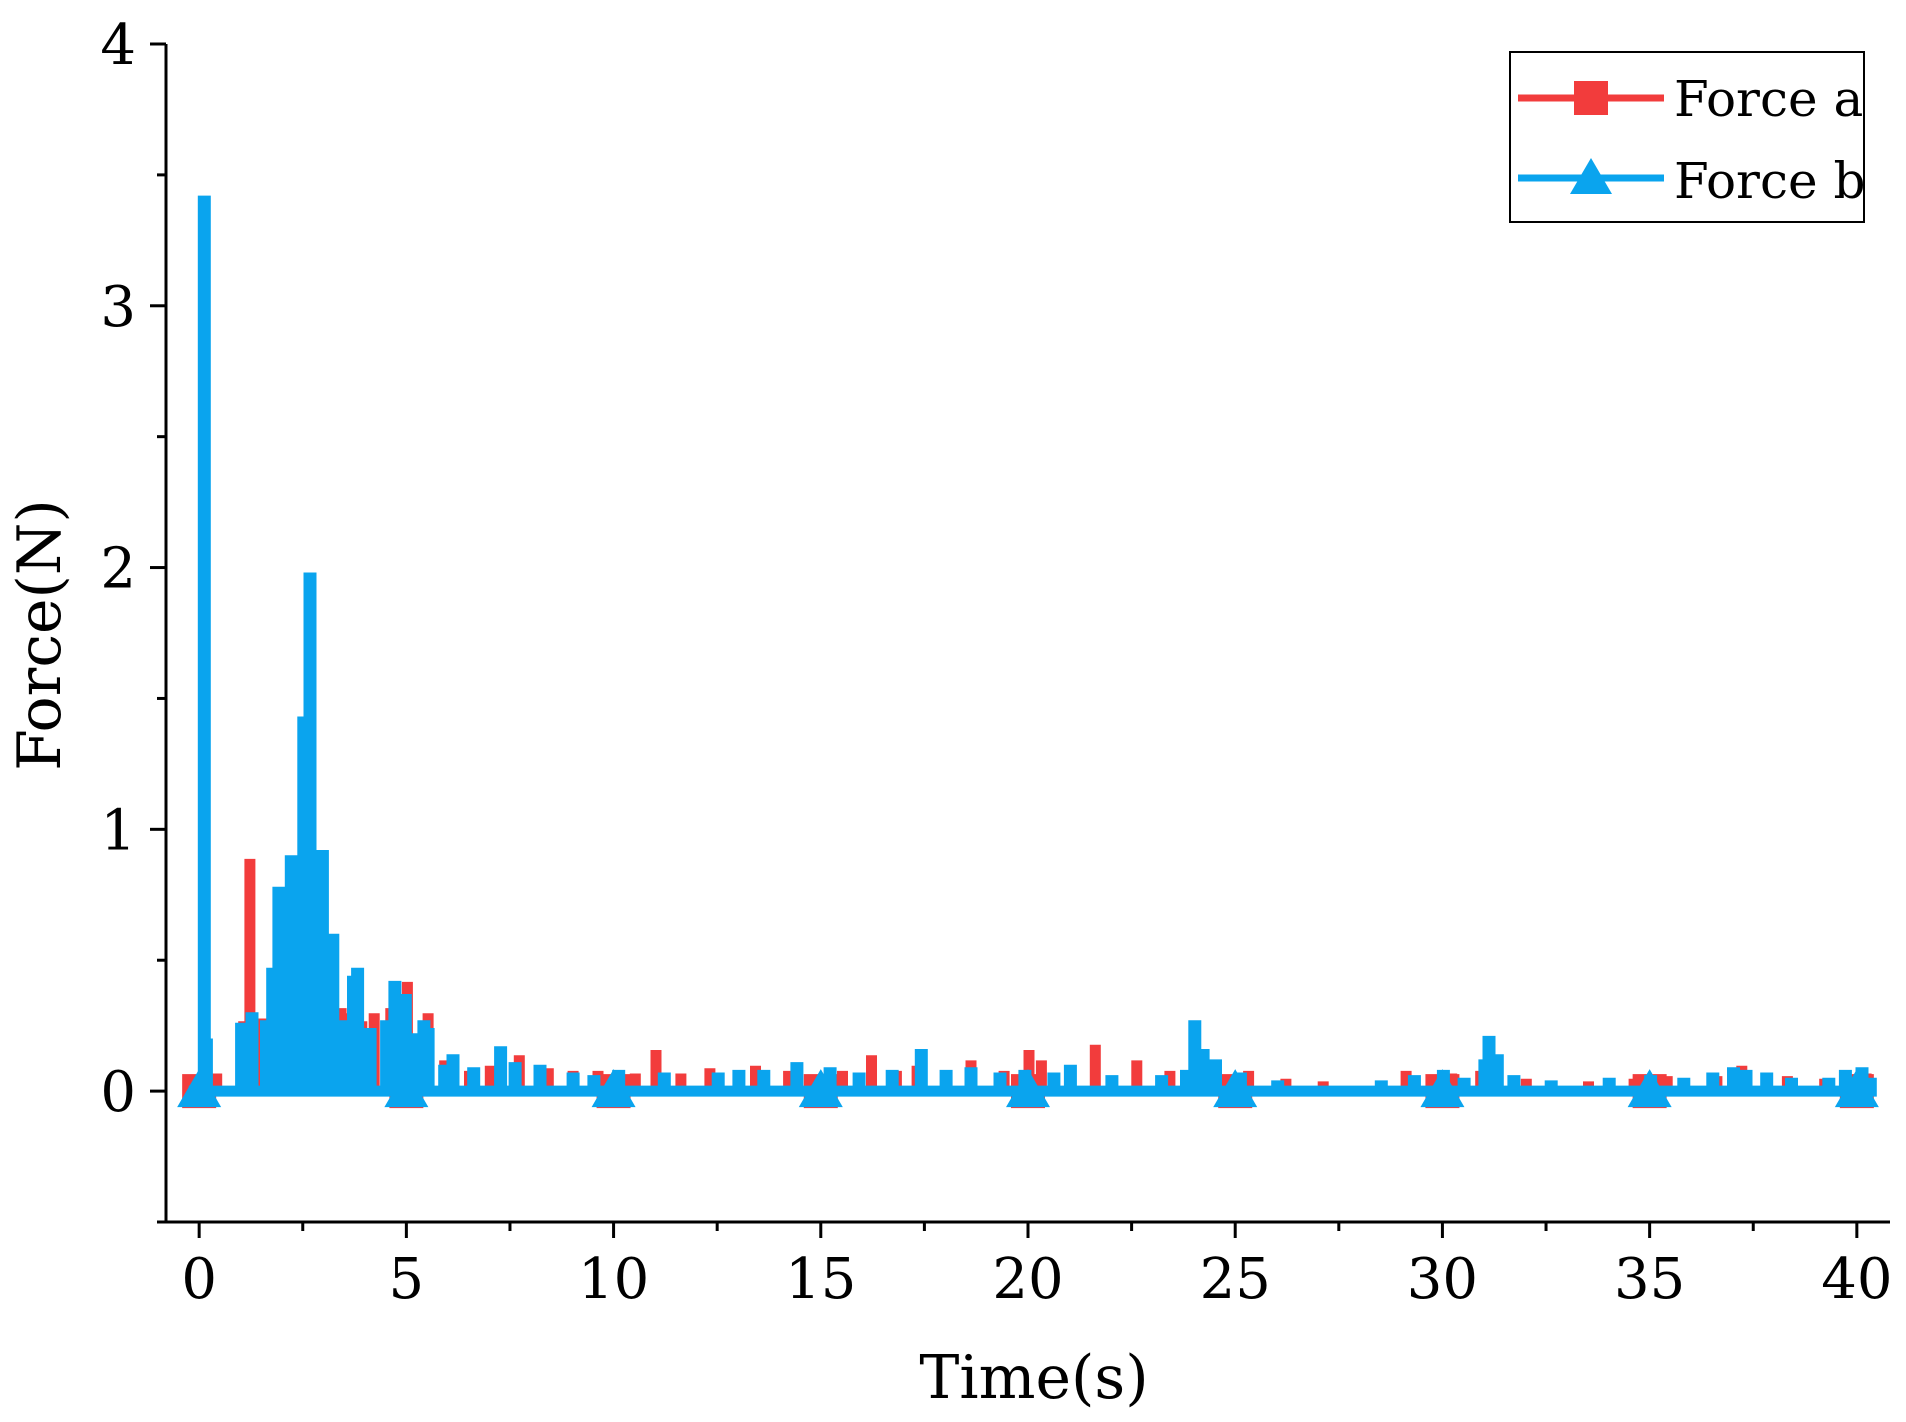 This screenshot has height=1422, width=1906. I want to click on legend-item-force-b: Force b, so click(1691, 181).